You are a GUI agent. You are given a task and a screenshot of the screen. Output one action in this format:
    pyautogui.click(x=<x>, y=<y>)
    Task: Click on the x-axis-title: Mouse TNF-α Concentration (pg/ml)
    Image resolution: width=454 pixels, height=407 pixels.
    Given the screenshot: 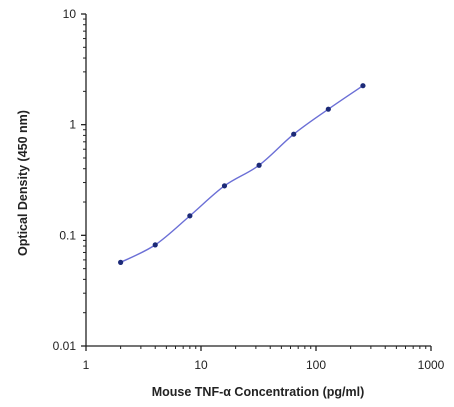 What is the action you would take?
    pyautogui.click(x=258, y=392)
    